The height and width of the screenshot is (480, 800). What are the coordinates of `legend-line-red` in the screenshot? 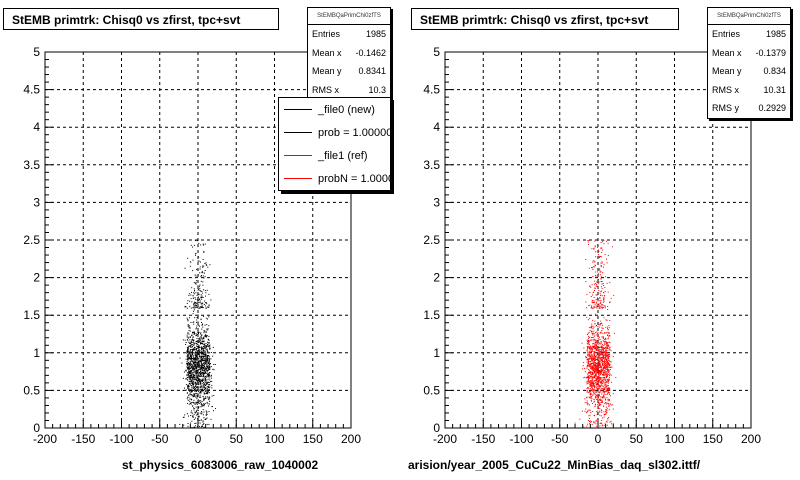 It's located at (298, 178).